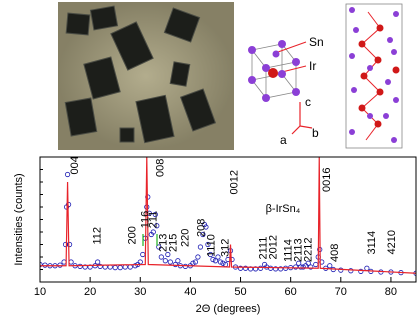  I want to click on peak-label: 215, so click(173, 243).